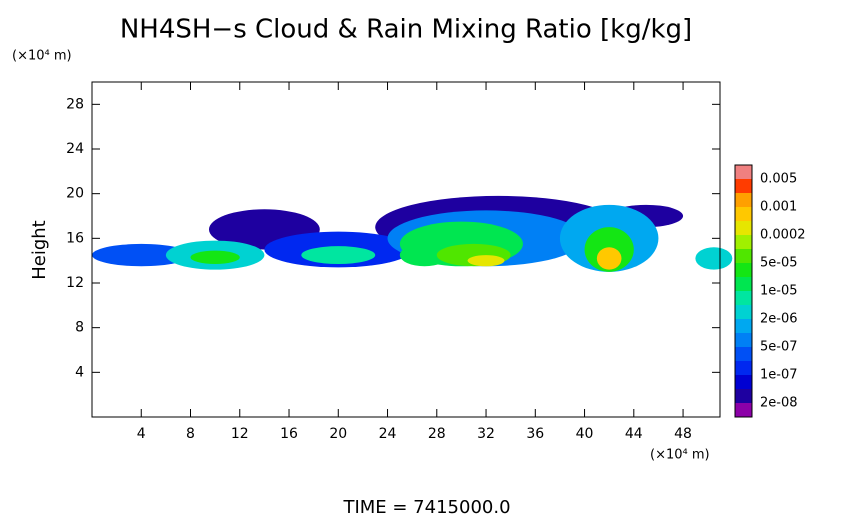 Image resolution: width=854 pixels, height=519 pixels. Describe the element at coordinates (486, 434) in the screenshot. I see `x-tick-label: 32` at that location.